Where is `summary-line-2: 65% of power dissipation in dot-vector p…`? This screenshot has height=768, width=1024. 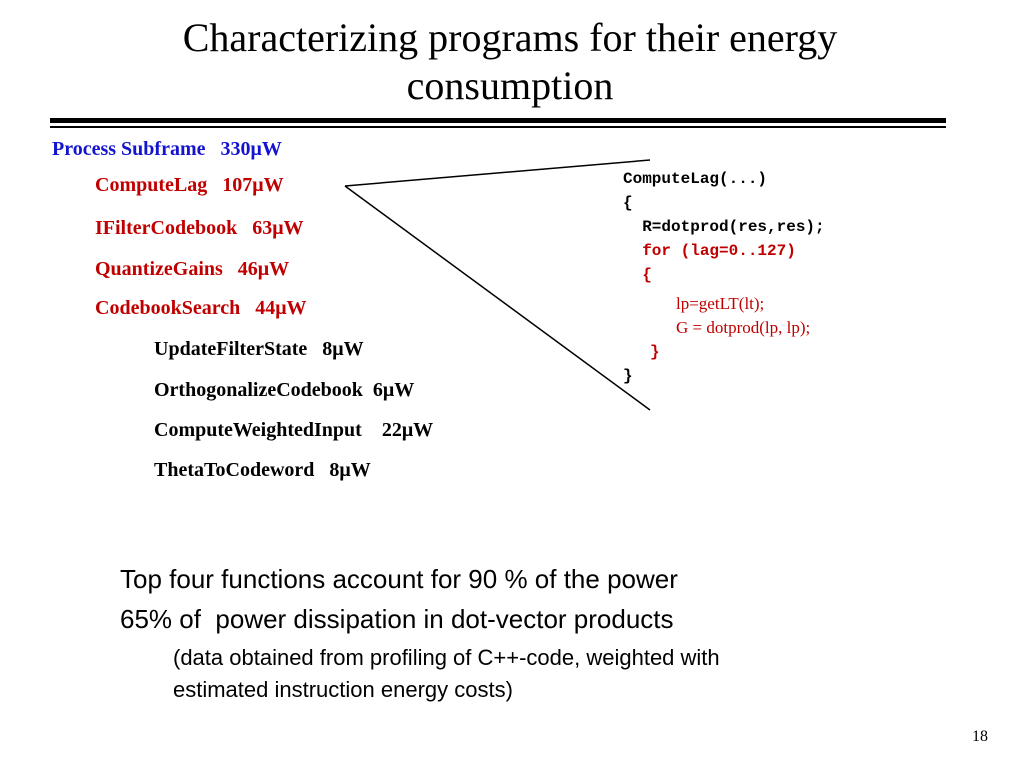 summary-line-2: 65% of power dissipation in dot-vector p… is located at coordinates (397, 619).